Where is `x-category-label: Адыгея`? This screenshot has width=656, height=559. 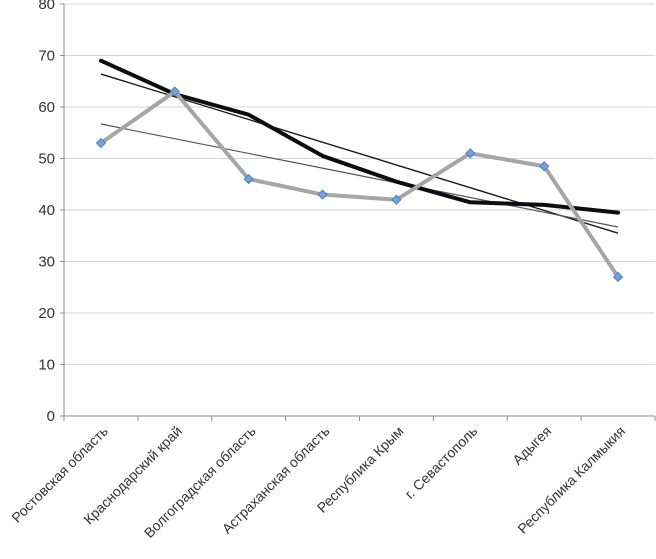 x-category-label: Адыгея is located at coordinates (531, 445).